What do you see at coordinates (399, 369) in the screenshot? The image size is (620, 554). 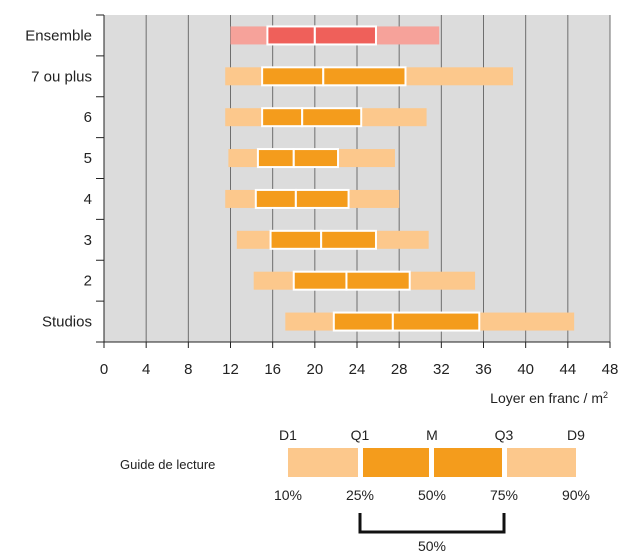 I see `x-tick-label-28: 28` at bounding box center [399, 369].